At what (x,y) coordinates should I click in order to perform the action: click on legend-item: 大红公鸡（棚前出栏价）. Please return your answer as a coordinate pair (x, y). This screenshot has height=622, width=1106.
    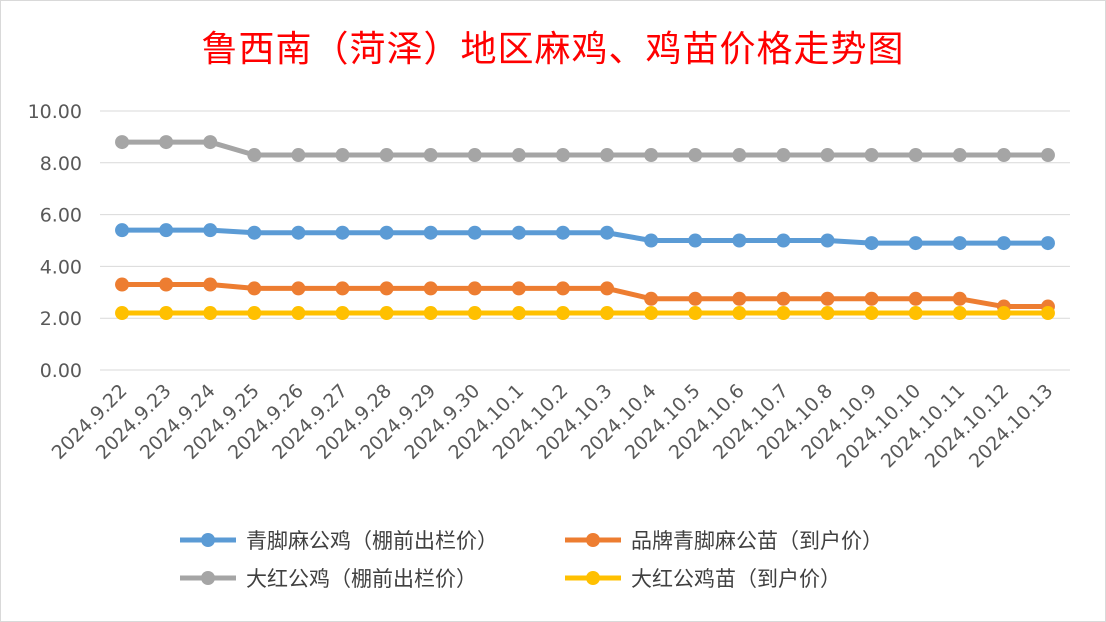
    Looking at the image, I should click on (328, 579).